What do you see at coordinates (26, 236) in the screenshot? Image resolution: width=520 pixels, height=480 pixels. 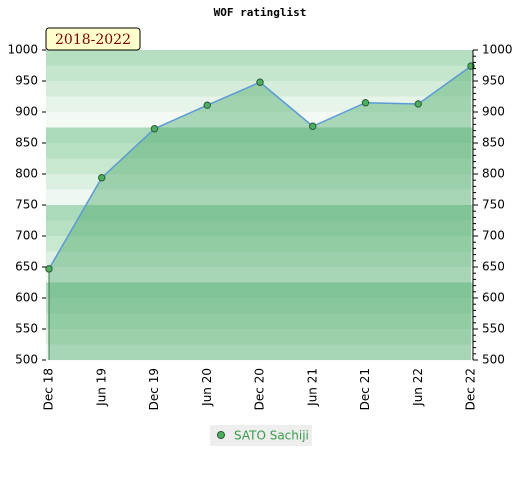 I see `y-tick-label: 700` at bounding box center [26, 236].